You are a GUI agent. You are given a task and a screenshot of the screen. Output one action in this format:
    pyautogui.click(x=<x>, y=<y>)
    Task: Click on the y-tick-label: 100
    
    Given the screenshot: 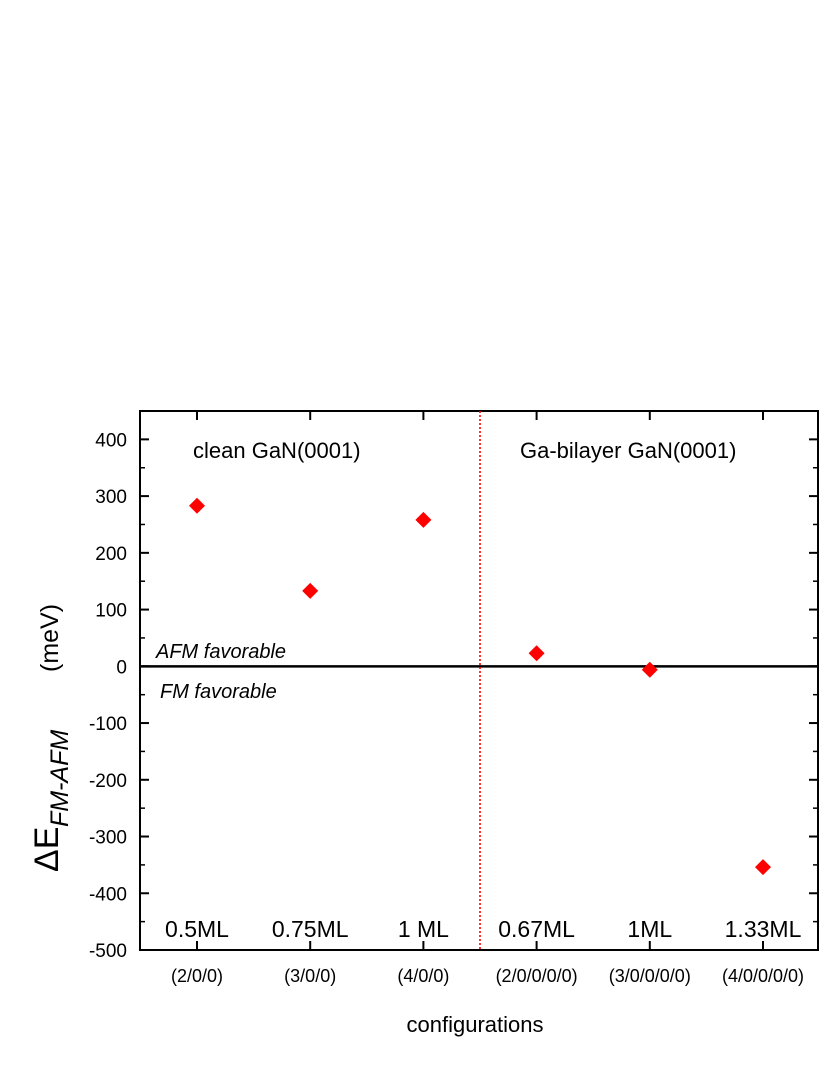 What is the action you would take?
    pyautogui.click(x=111, y=611)
    